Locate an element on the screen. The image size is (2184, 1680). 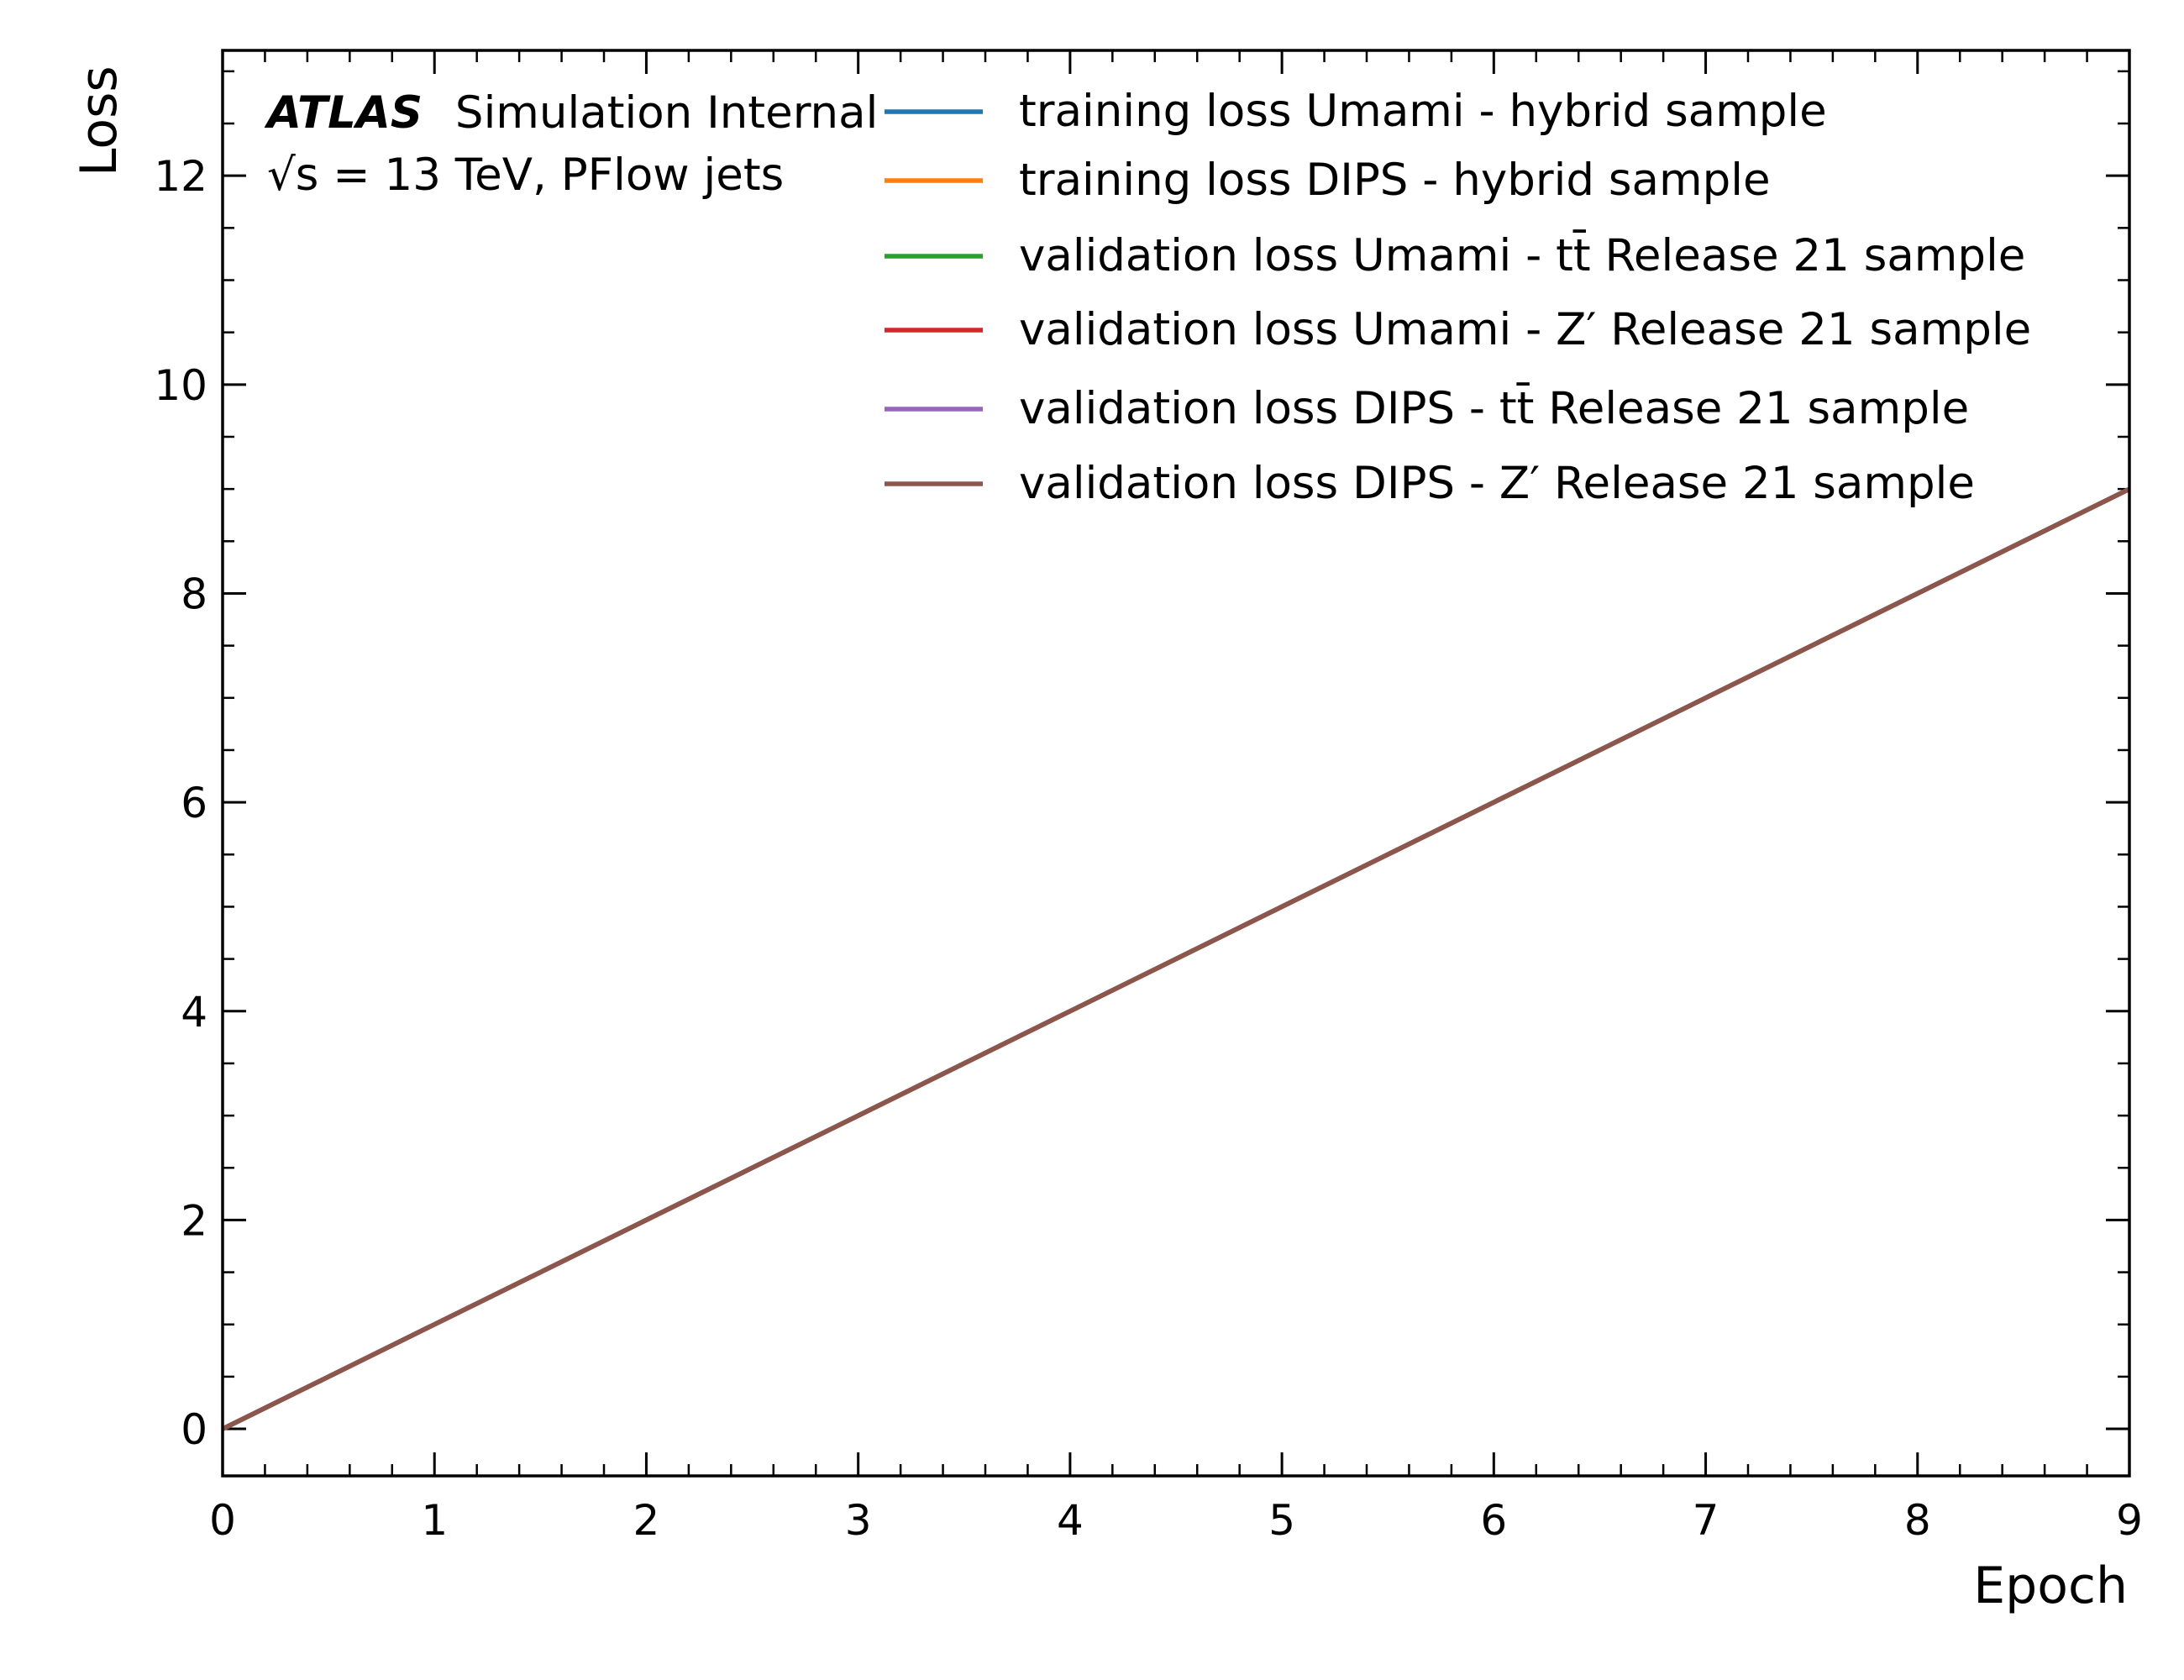
energy-label: √s = 13 TeV, PFlow jets is located at coordinates (525, 175).